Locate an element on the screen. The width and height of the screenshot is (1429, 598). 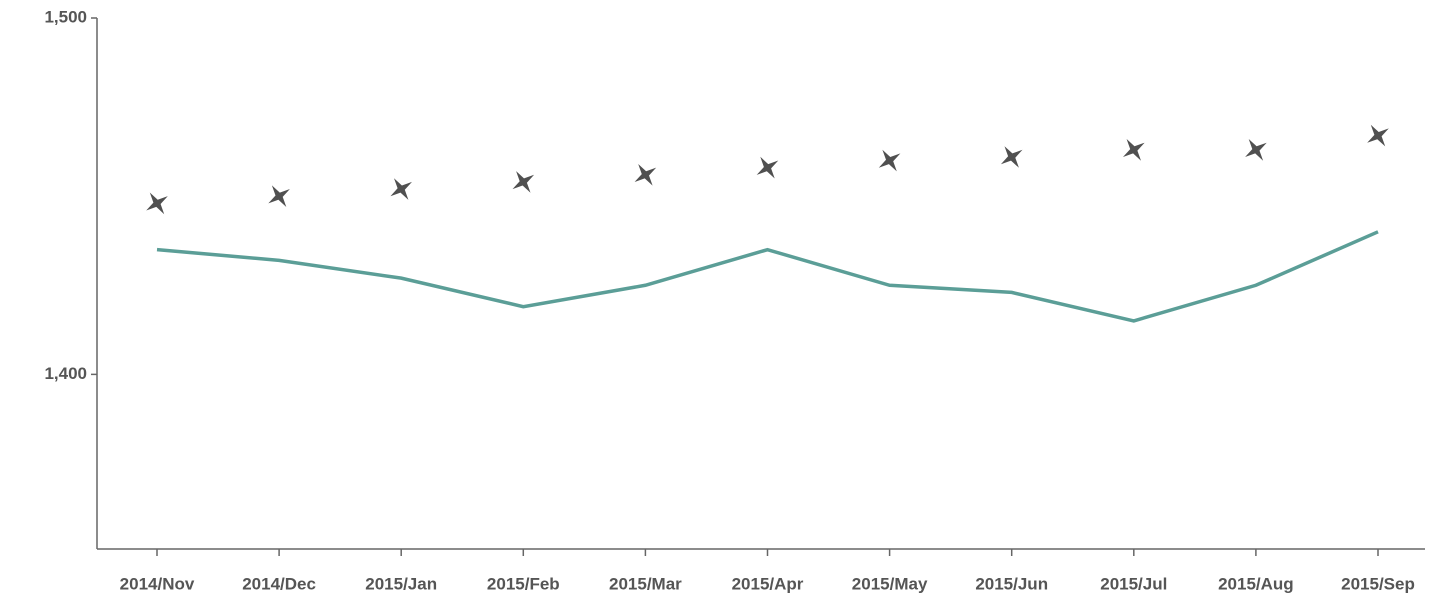
x-tick-label: 2015/Jul is located at coordinates (1133, 583).